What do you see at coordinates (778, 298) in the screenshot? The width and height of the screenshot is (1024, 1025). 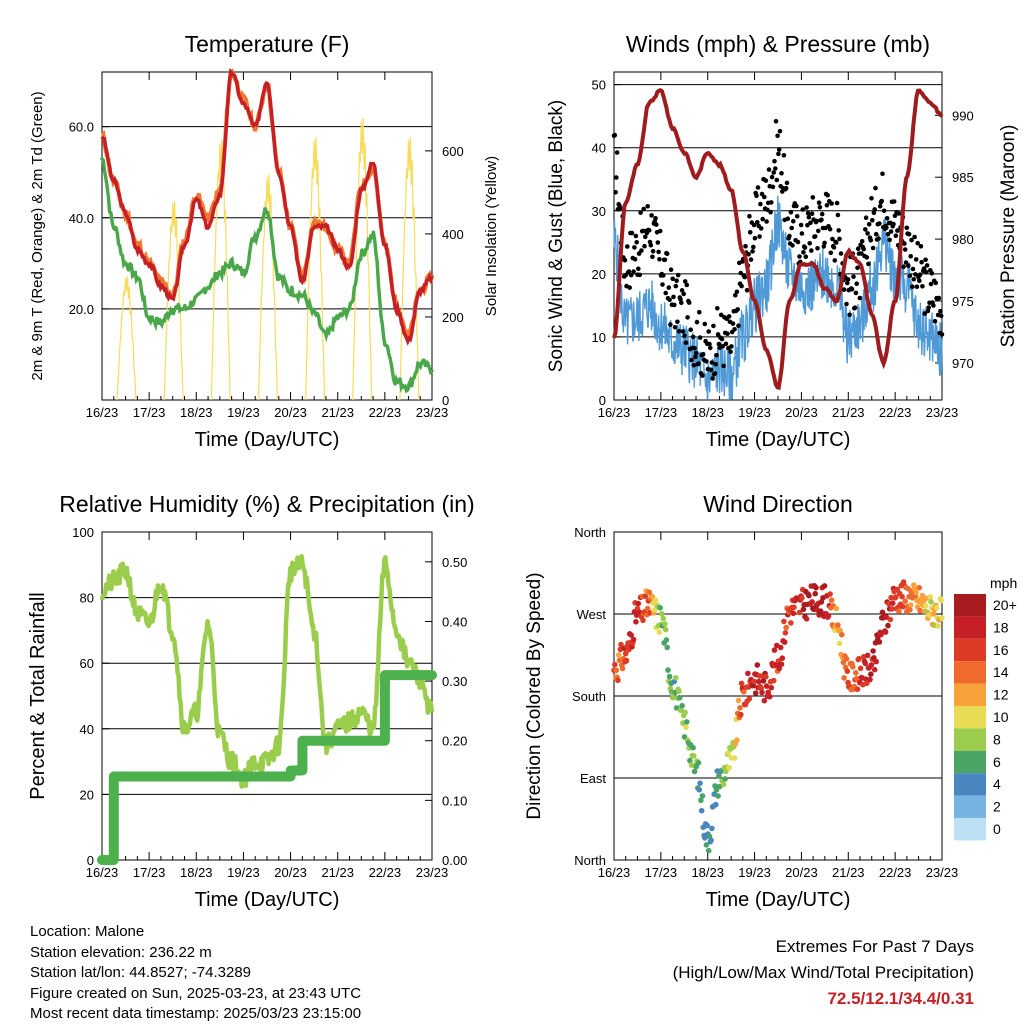 I see `wind-speed-line` at bounding box center [778, 298].